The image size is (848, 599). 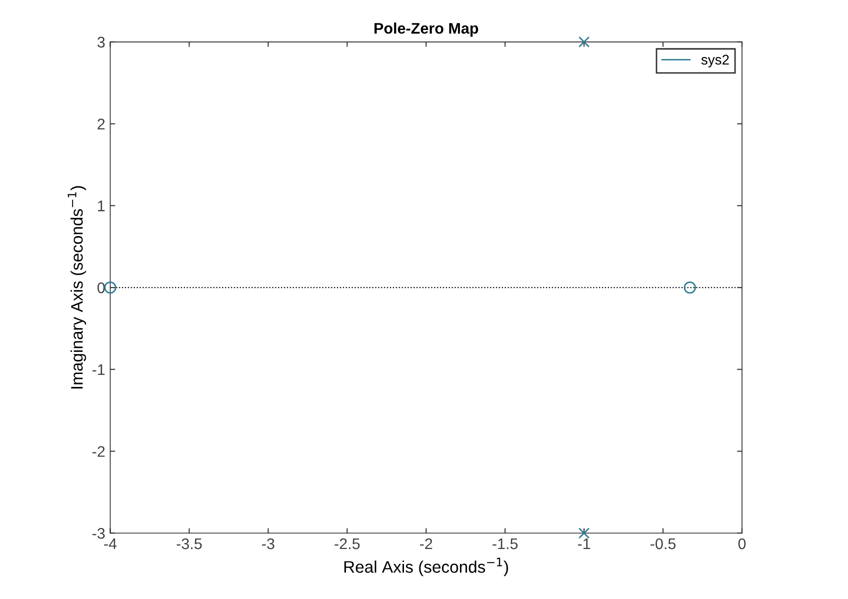 I want to click on y-axis-title: Imaginary Axis (seconds$^{−1}$), so click(x=77, y=287).